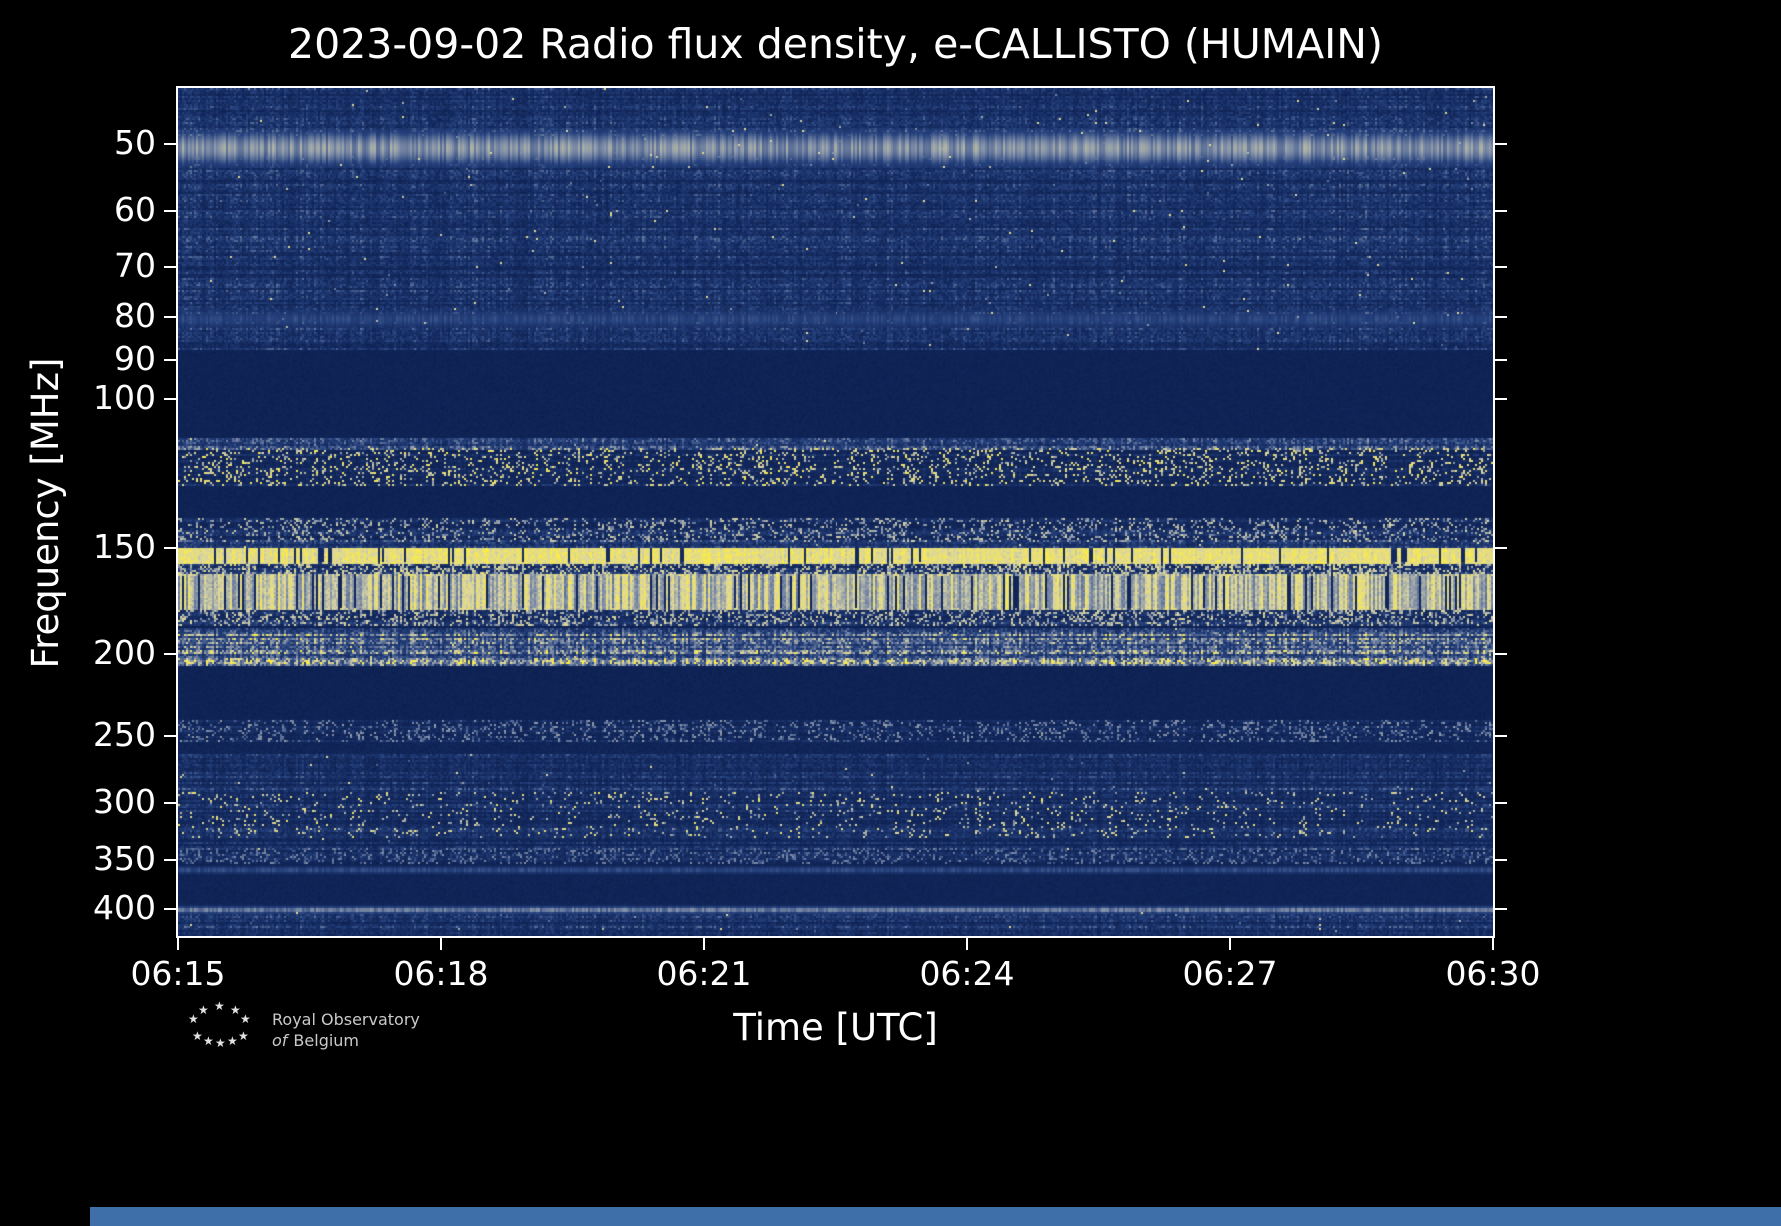 This screenshot has height=1226, width=1781. Describe the element at coordinates (124, 859) in the screenshot. I see `y-tick-label: 350` at that location.